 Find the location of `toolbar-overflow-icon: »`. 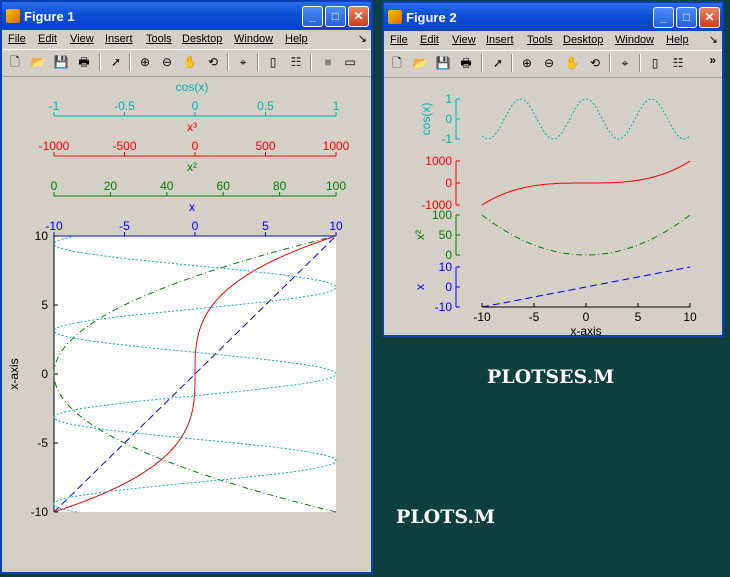

toolbar-overflow-icon: » is located at coordinates (712, 60).